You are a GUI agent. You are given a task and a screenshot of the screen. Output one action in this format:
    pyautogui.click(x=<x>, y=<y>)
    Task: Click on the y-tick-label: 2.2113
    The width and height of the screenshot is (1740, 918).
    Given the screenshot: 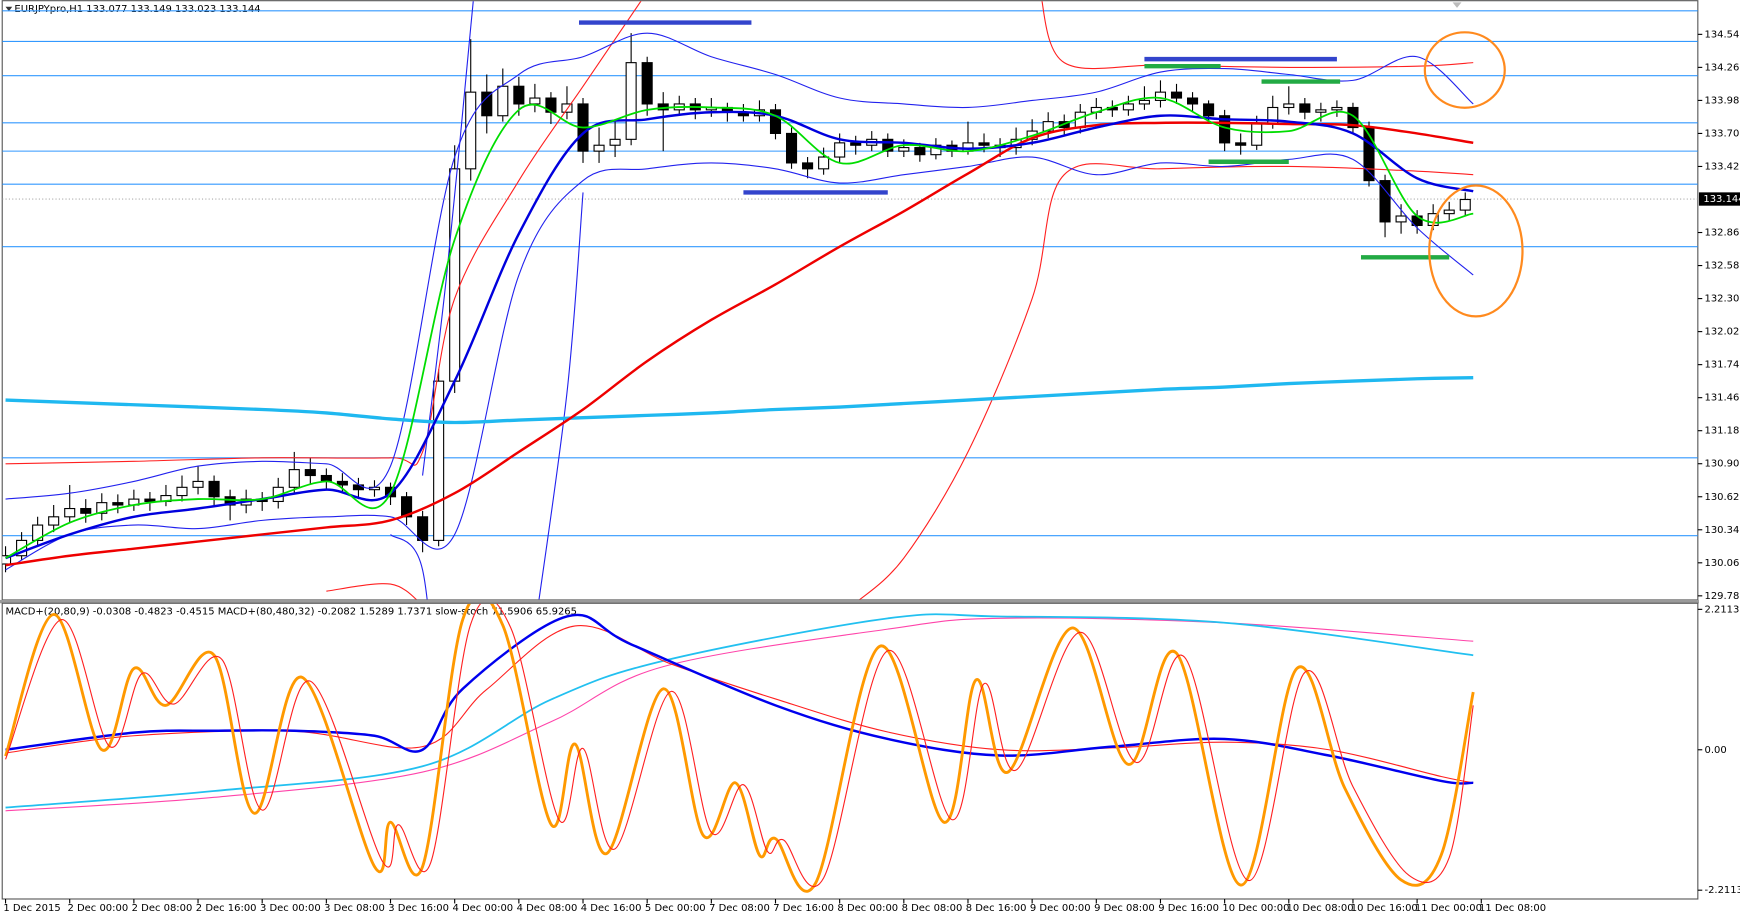 What is the action you would take?
    pyautogui.click(x=1721, y=609)
    